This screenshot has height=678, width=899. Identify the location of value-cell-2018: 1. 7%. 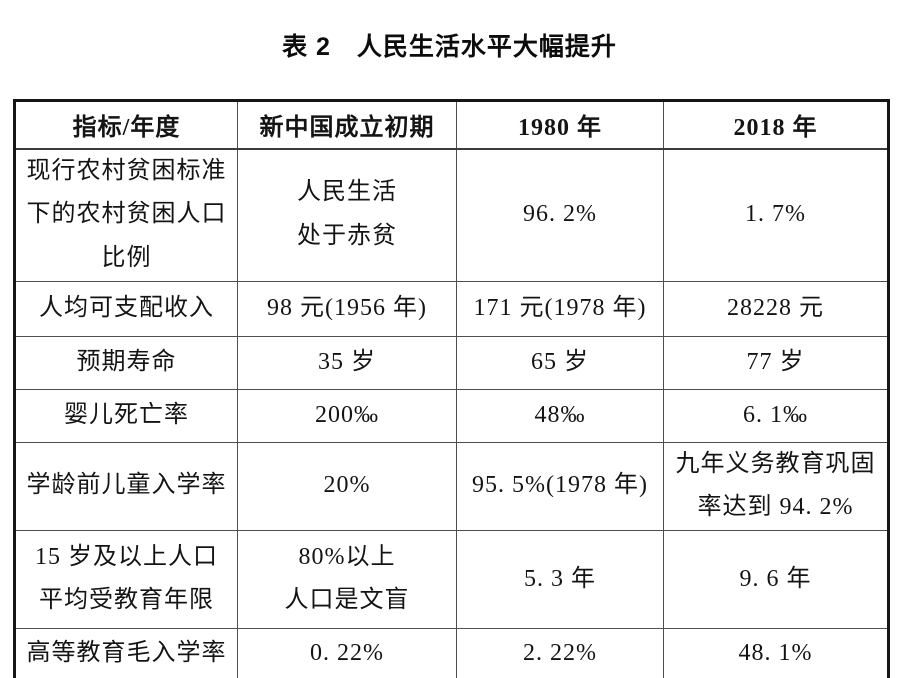
(776, 215).